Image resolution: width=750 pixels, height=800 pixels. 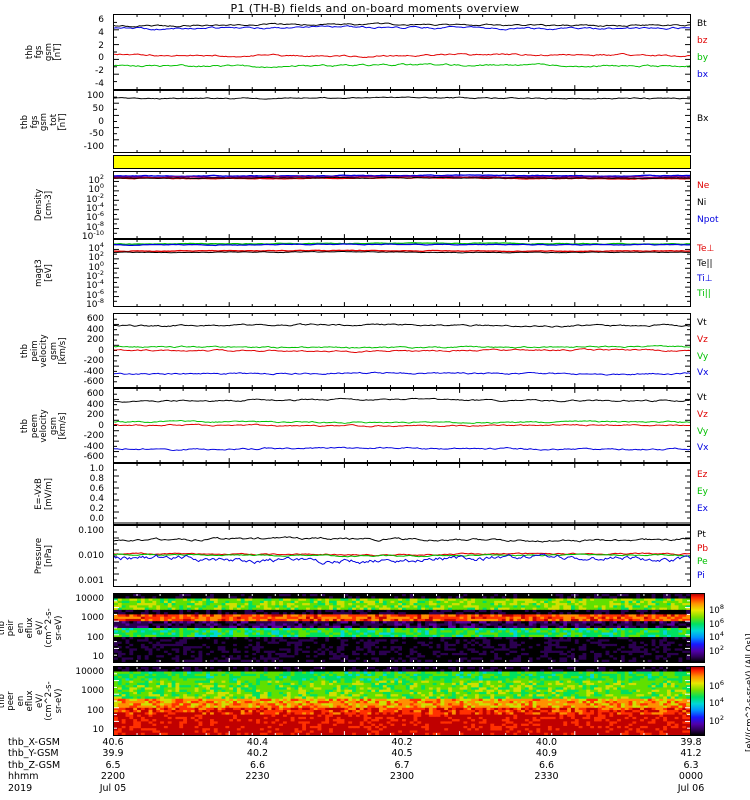 What do you see at coordinates (402, 701) in the screenshot?
I see `panel-peer-en-eflux` at bounding box center [402, 701].